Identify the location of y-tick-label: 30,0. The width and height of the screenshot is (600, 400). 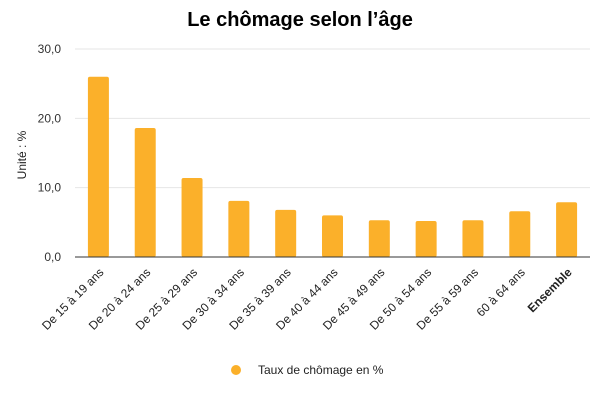
(50, 49).